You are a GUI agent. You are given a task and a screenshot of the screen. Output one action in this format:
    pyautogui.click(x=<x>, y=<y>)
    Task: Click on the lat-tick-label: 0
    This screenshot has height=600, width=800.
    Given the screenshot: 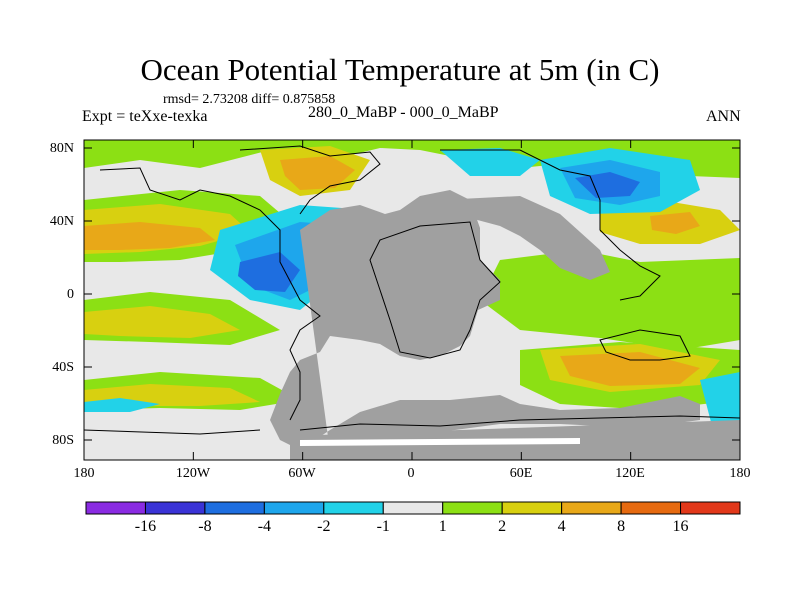 What is the action you would take?
    pyautogui.click(x=70, y=294)
    